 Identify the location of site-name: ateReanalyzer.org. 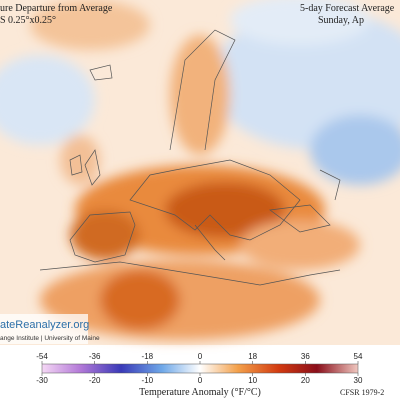
(44, 325).